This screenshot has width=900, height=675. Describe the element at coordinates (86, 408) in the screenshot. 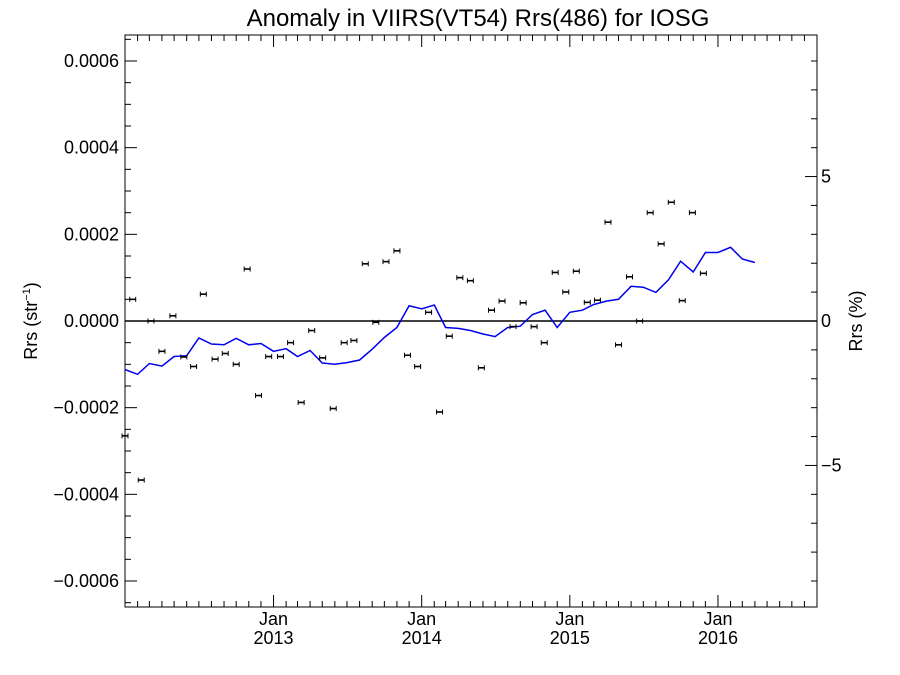

I see `y-tick-label: −0.0002` at that location.